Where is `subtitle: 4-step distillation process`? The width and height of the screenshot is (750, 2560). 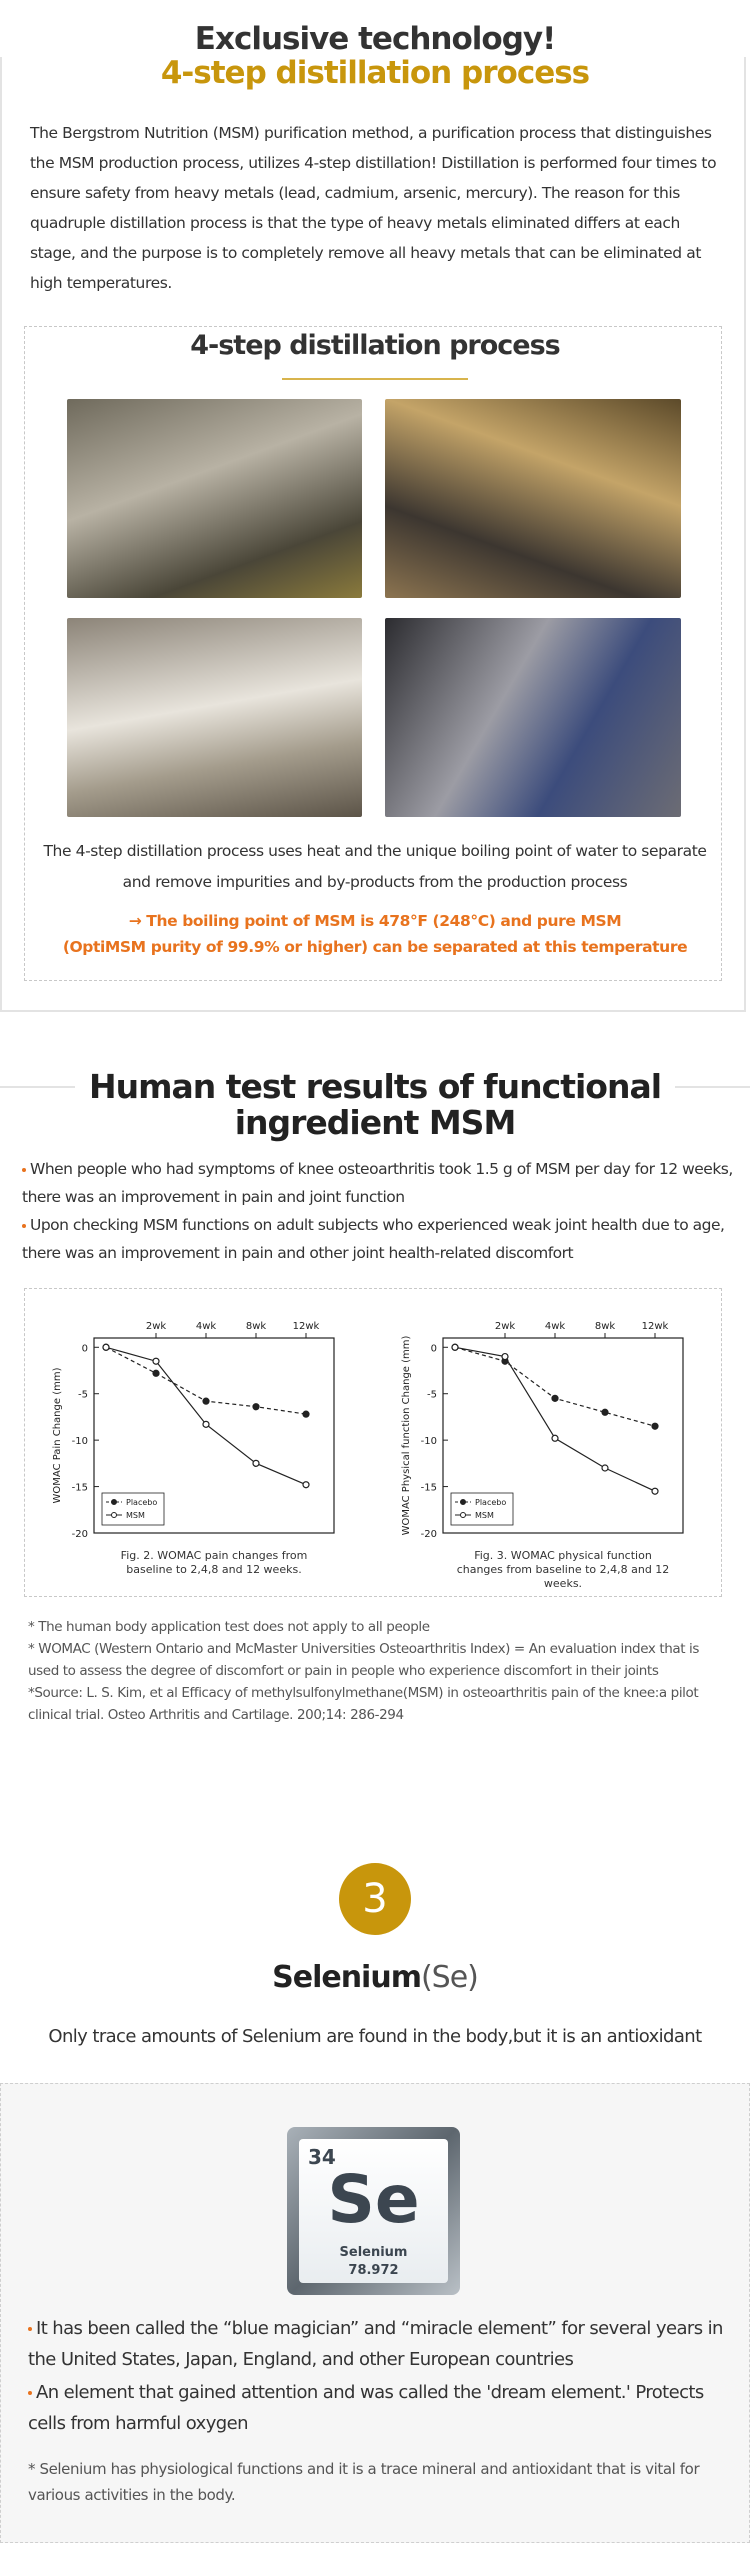 subtitle: 4-step distillation process is located at coordinates (375, 73).